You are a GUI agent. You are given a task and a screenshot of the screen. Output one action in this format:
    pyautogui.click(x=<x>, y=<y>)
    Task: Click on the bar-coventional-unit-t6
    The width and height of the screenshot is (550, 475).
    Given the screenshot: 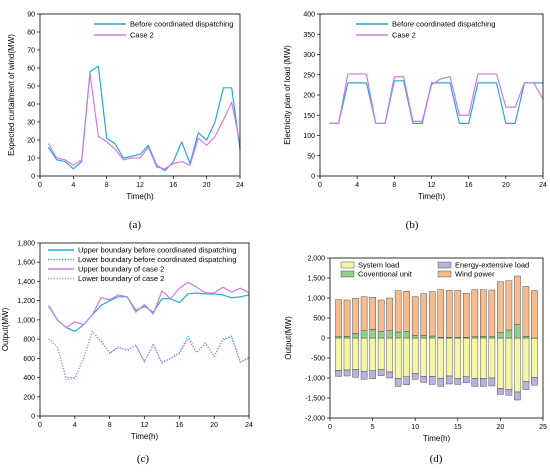 What is the action you would take?
    pyautogui.click(x=381, y=335)
    